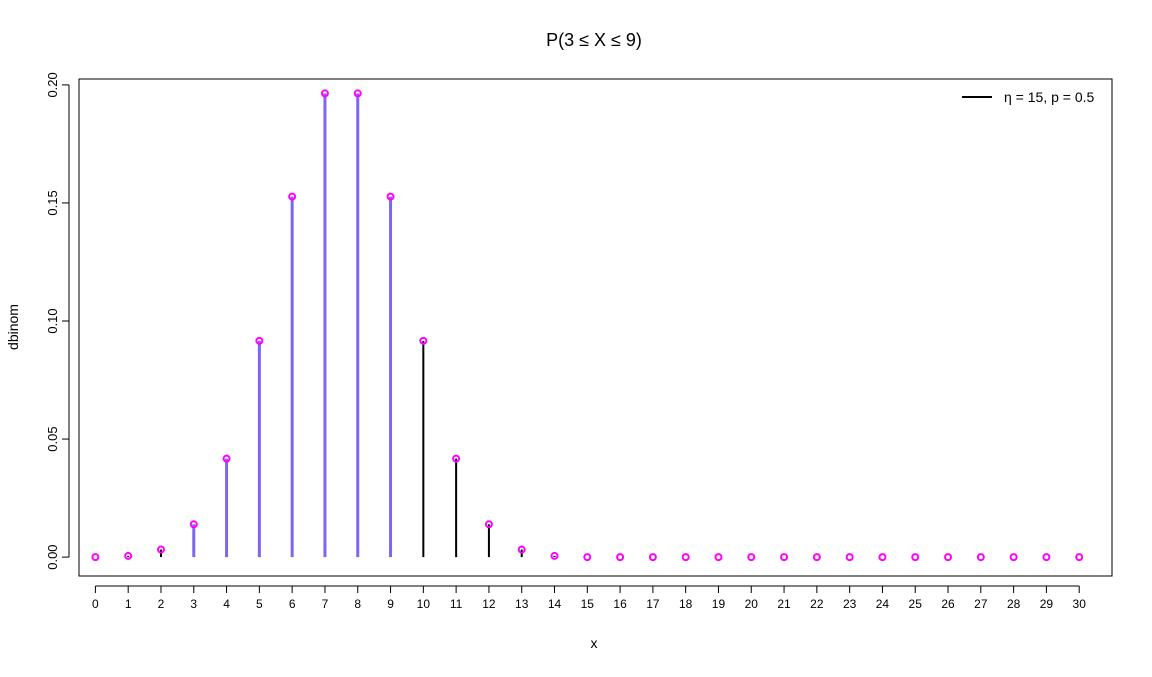  I want to click on y-tick-label: 0.20, so click(52, 84).